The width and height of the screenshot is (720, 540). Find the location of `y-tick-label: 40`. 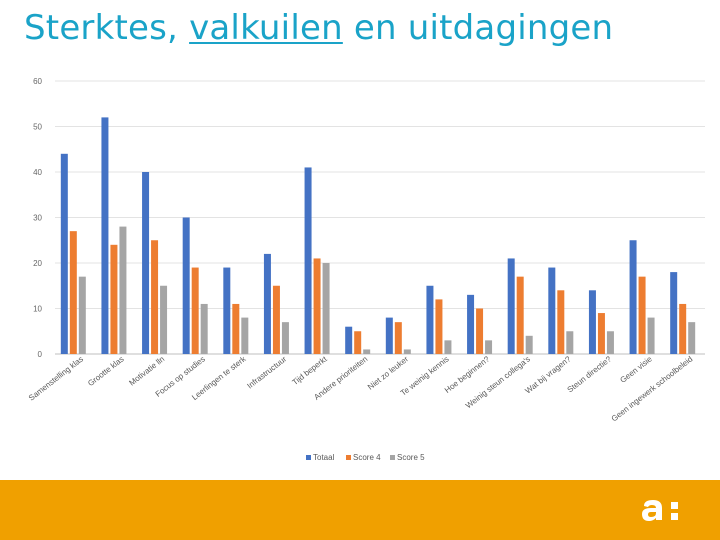

y-tick-label: 40 is located at coordinates (37, 172).